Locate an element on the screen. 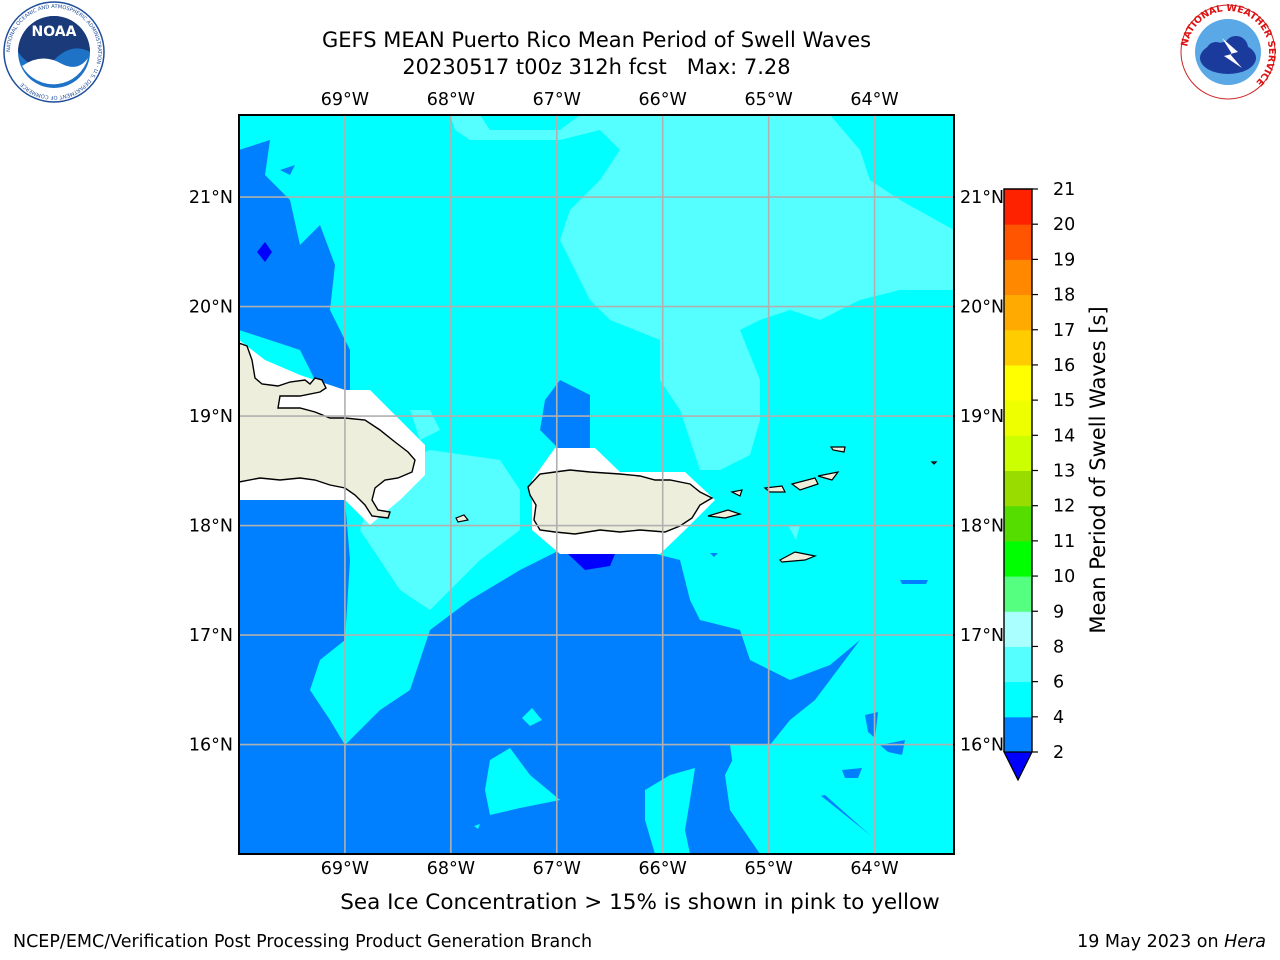 The width and height of the screenshot is (1280, 960). colorbar-tick-label: 21 is located at coordinates (1064, 190).